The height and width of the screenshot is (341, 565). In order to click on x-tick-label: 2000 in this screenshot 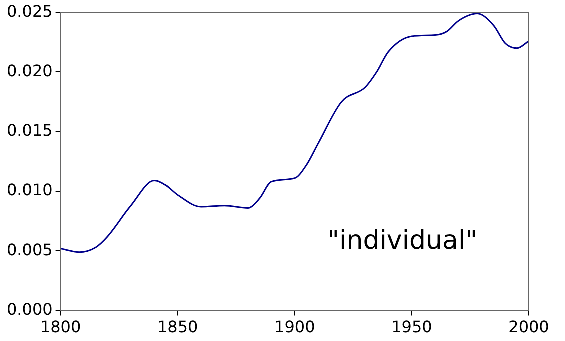, I will do `click(529, 327)`.